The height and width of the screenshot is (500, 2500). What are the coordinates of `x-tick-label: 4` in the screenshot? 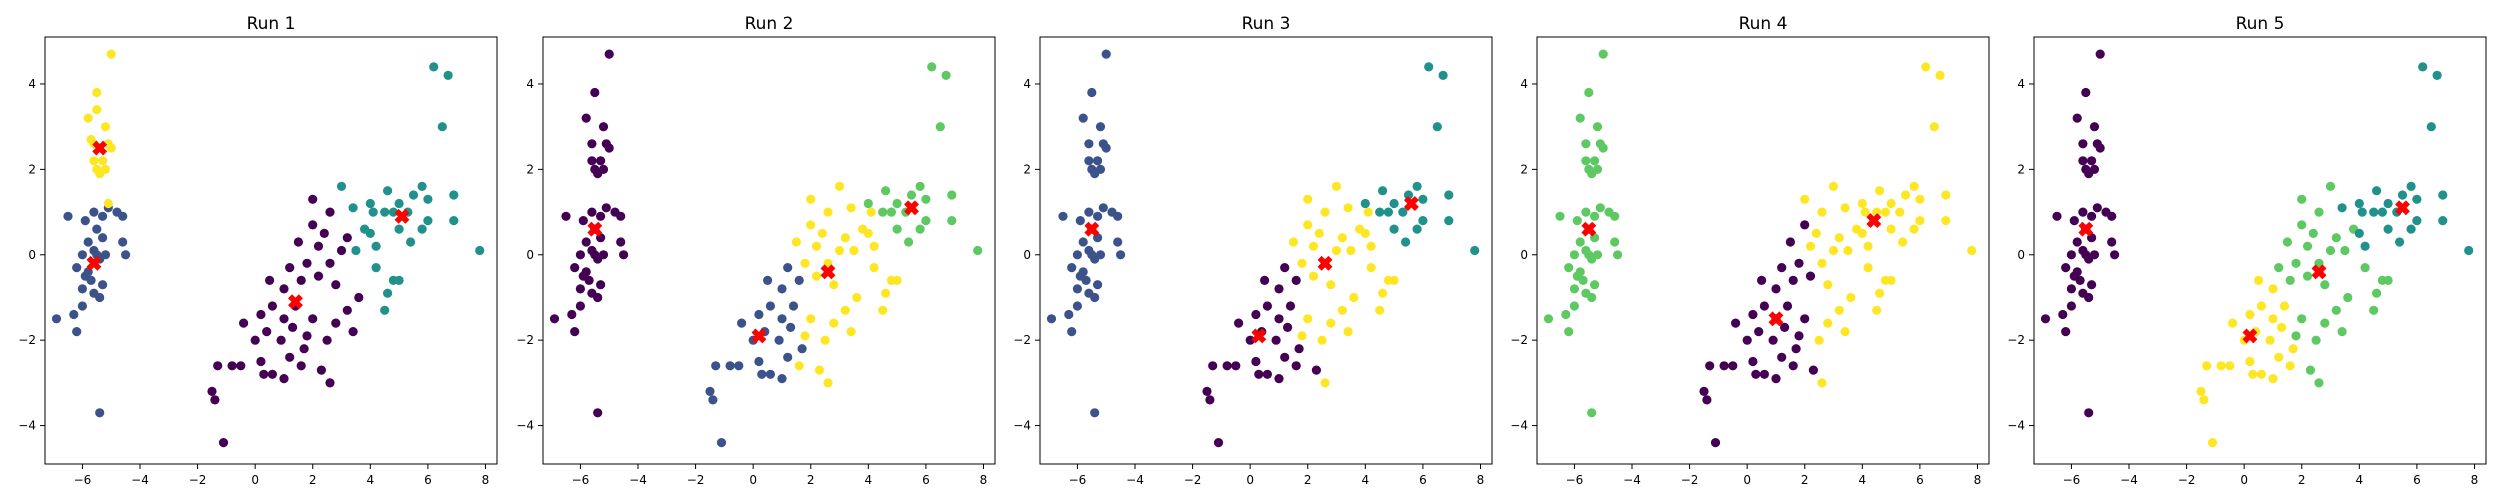 It's located at (2360, 480).